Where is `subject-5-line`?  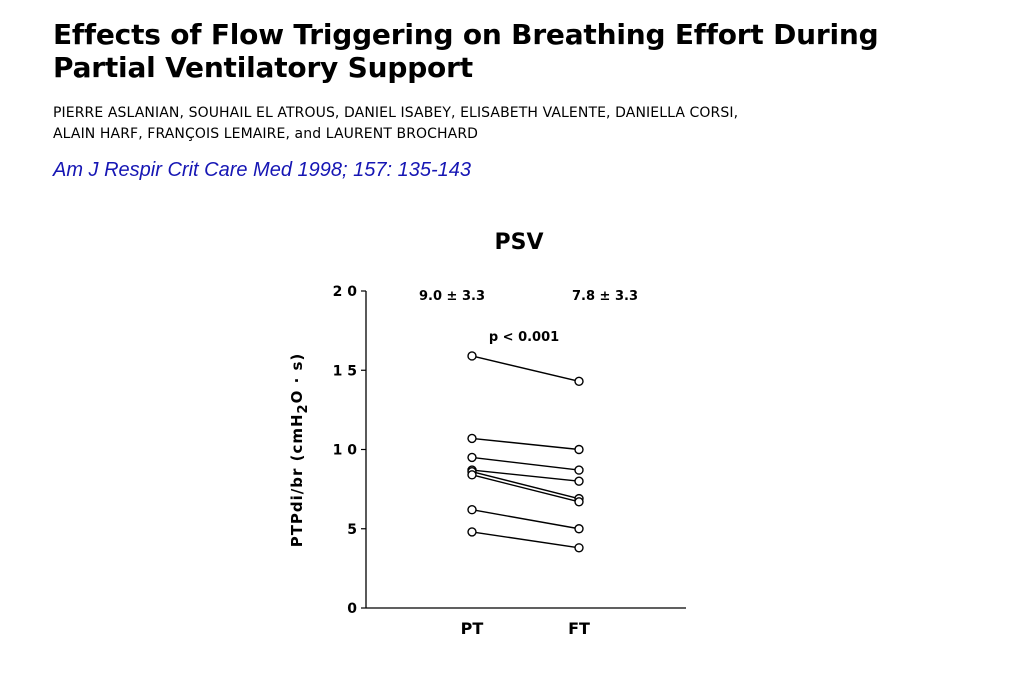
subject-5-line is located at coordinates (525, 485).